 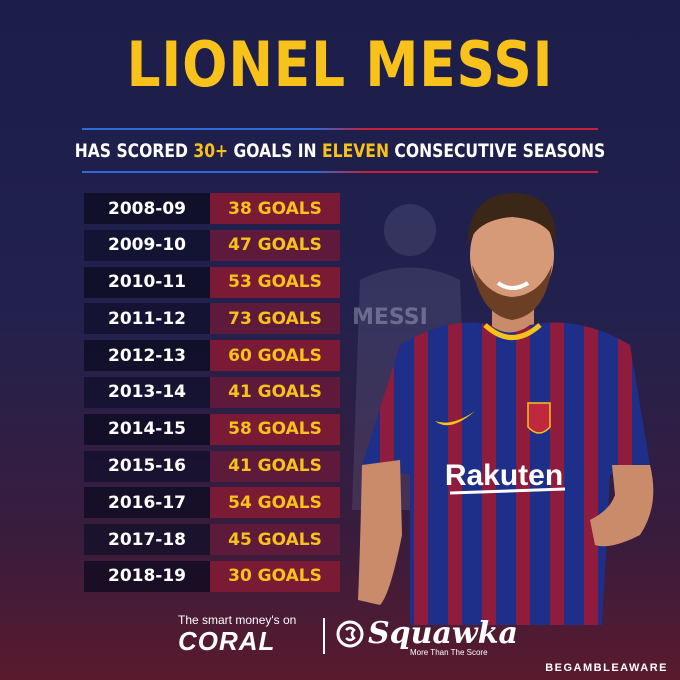 I want to click on season-cell: 2012-13, so click(x=147, y=356).